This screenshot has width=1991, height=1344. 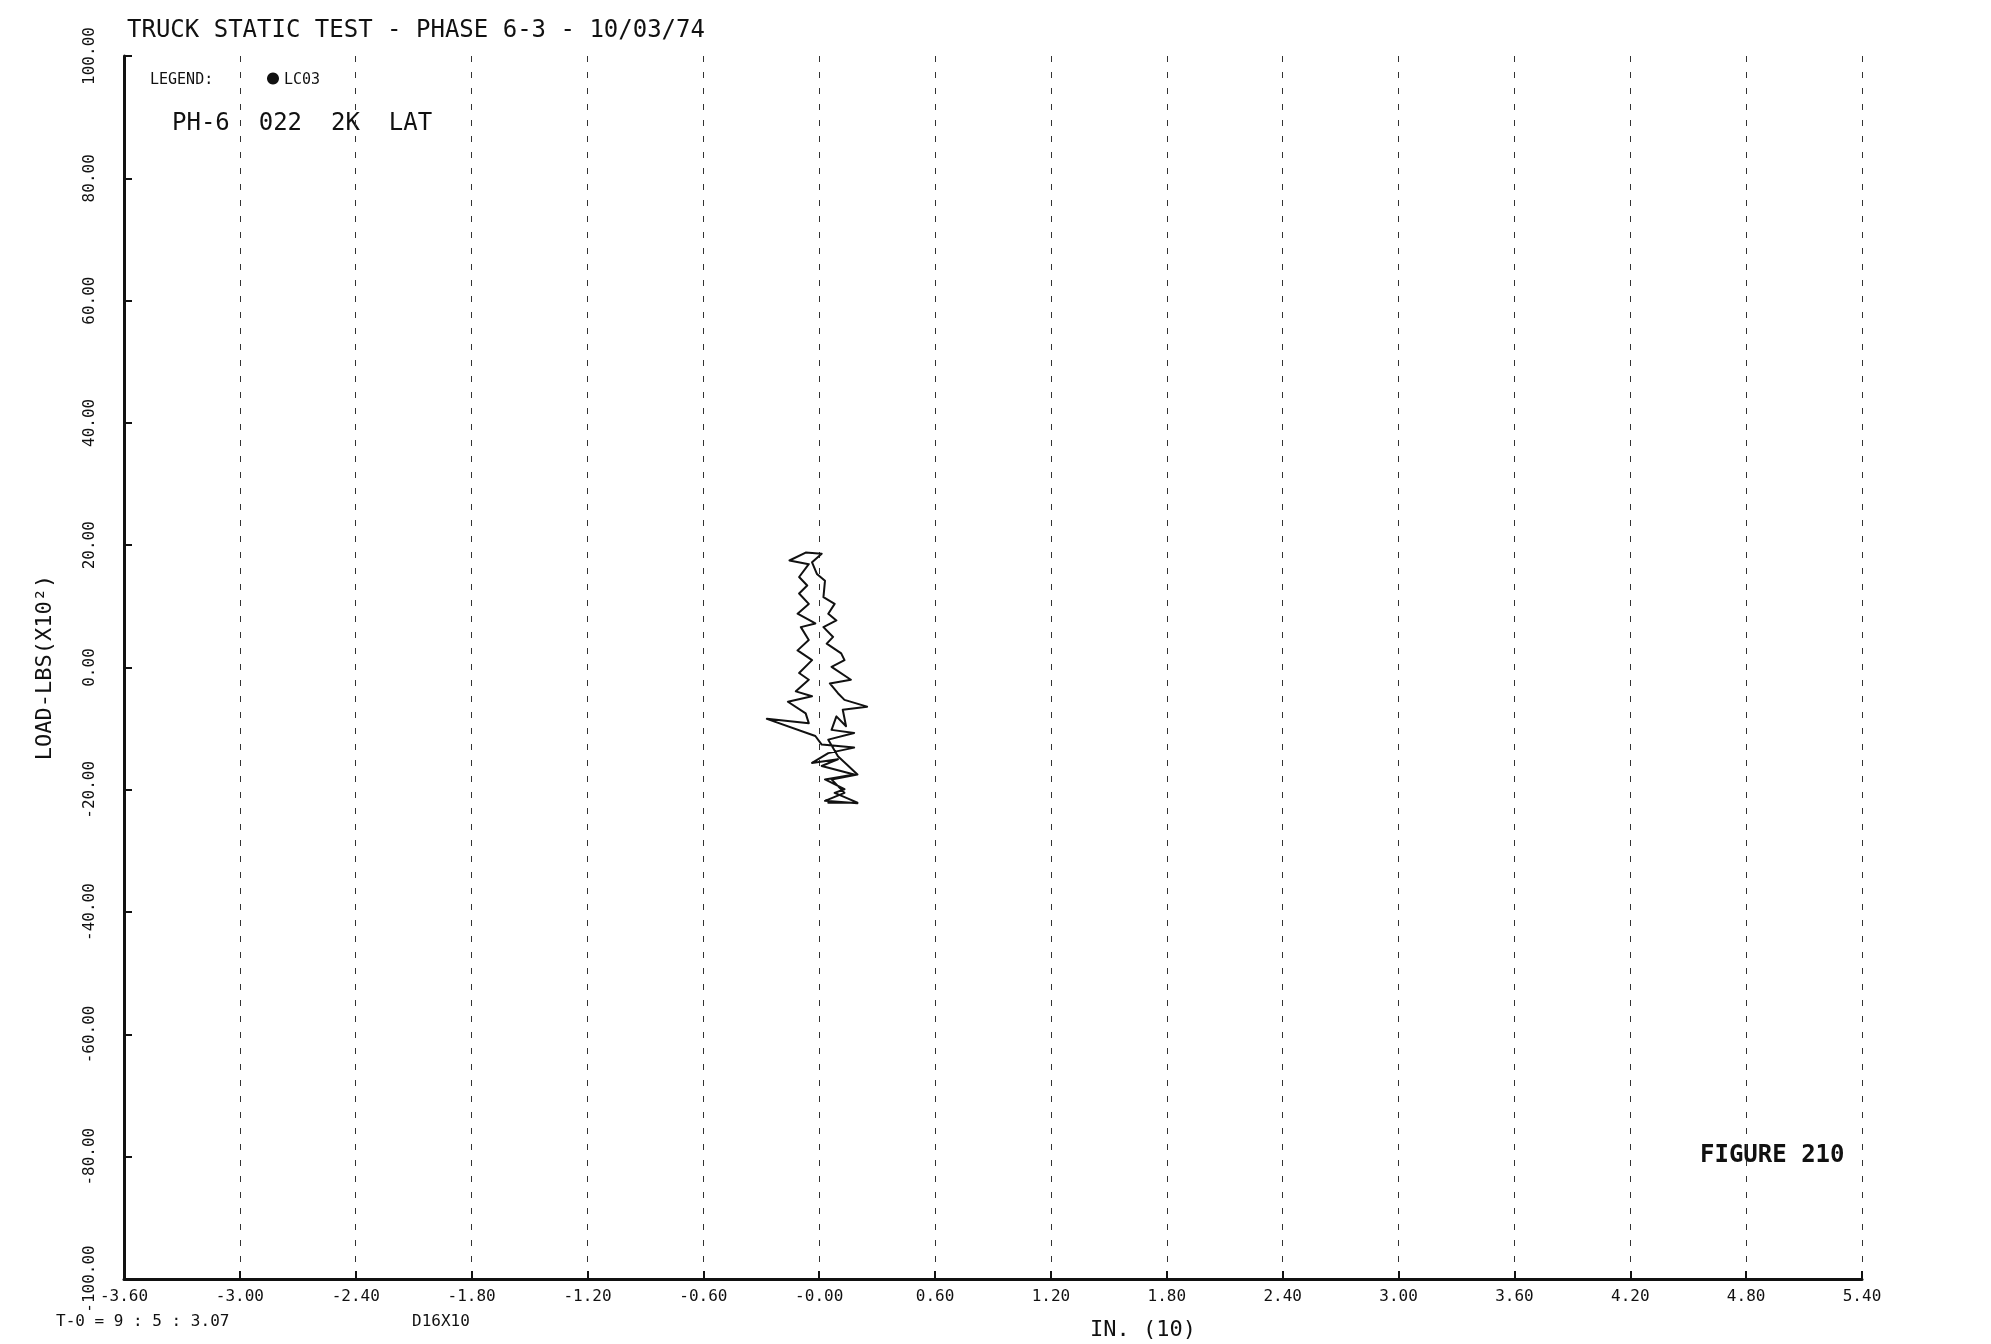 I want to click on x-tick-label: 2.40, so click(x=1282, y=1295).